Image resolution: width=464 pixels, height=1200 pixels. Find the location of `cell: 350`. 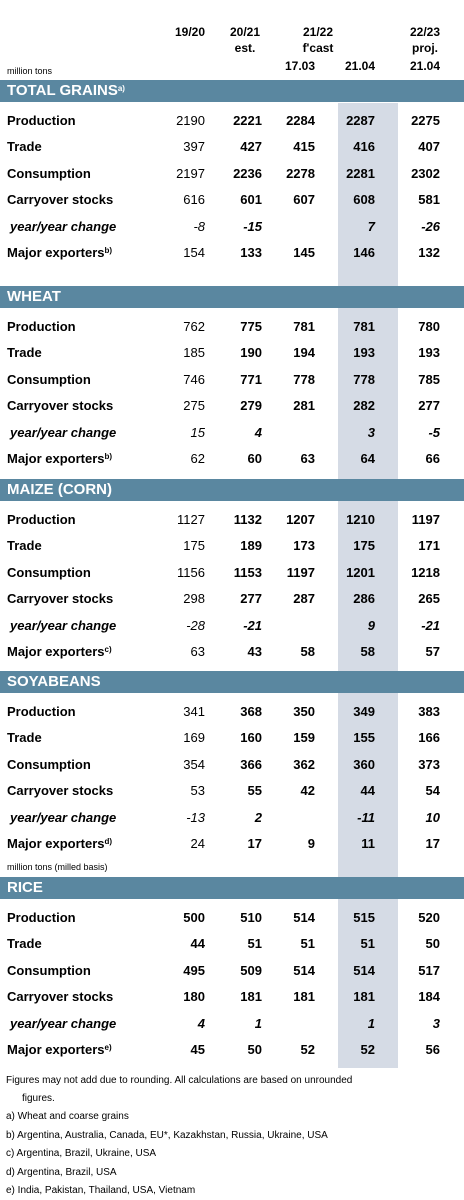

cell: 350 is located at coordinates (304, 711).